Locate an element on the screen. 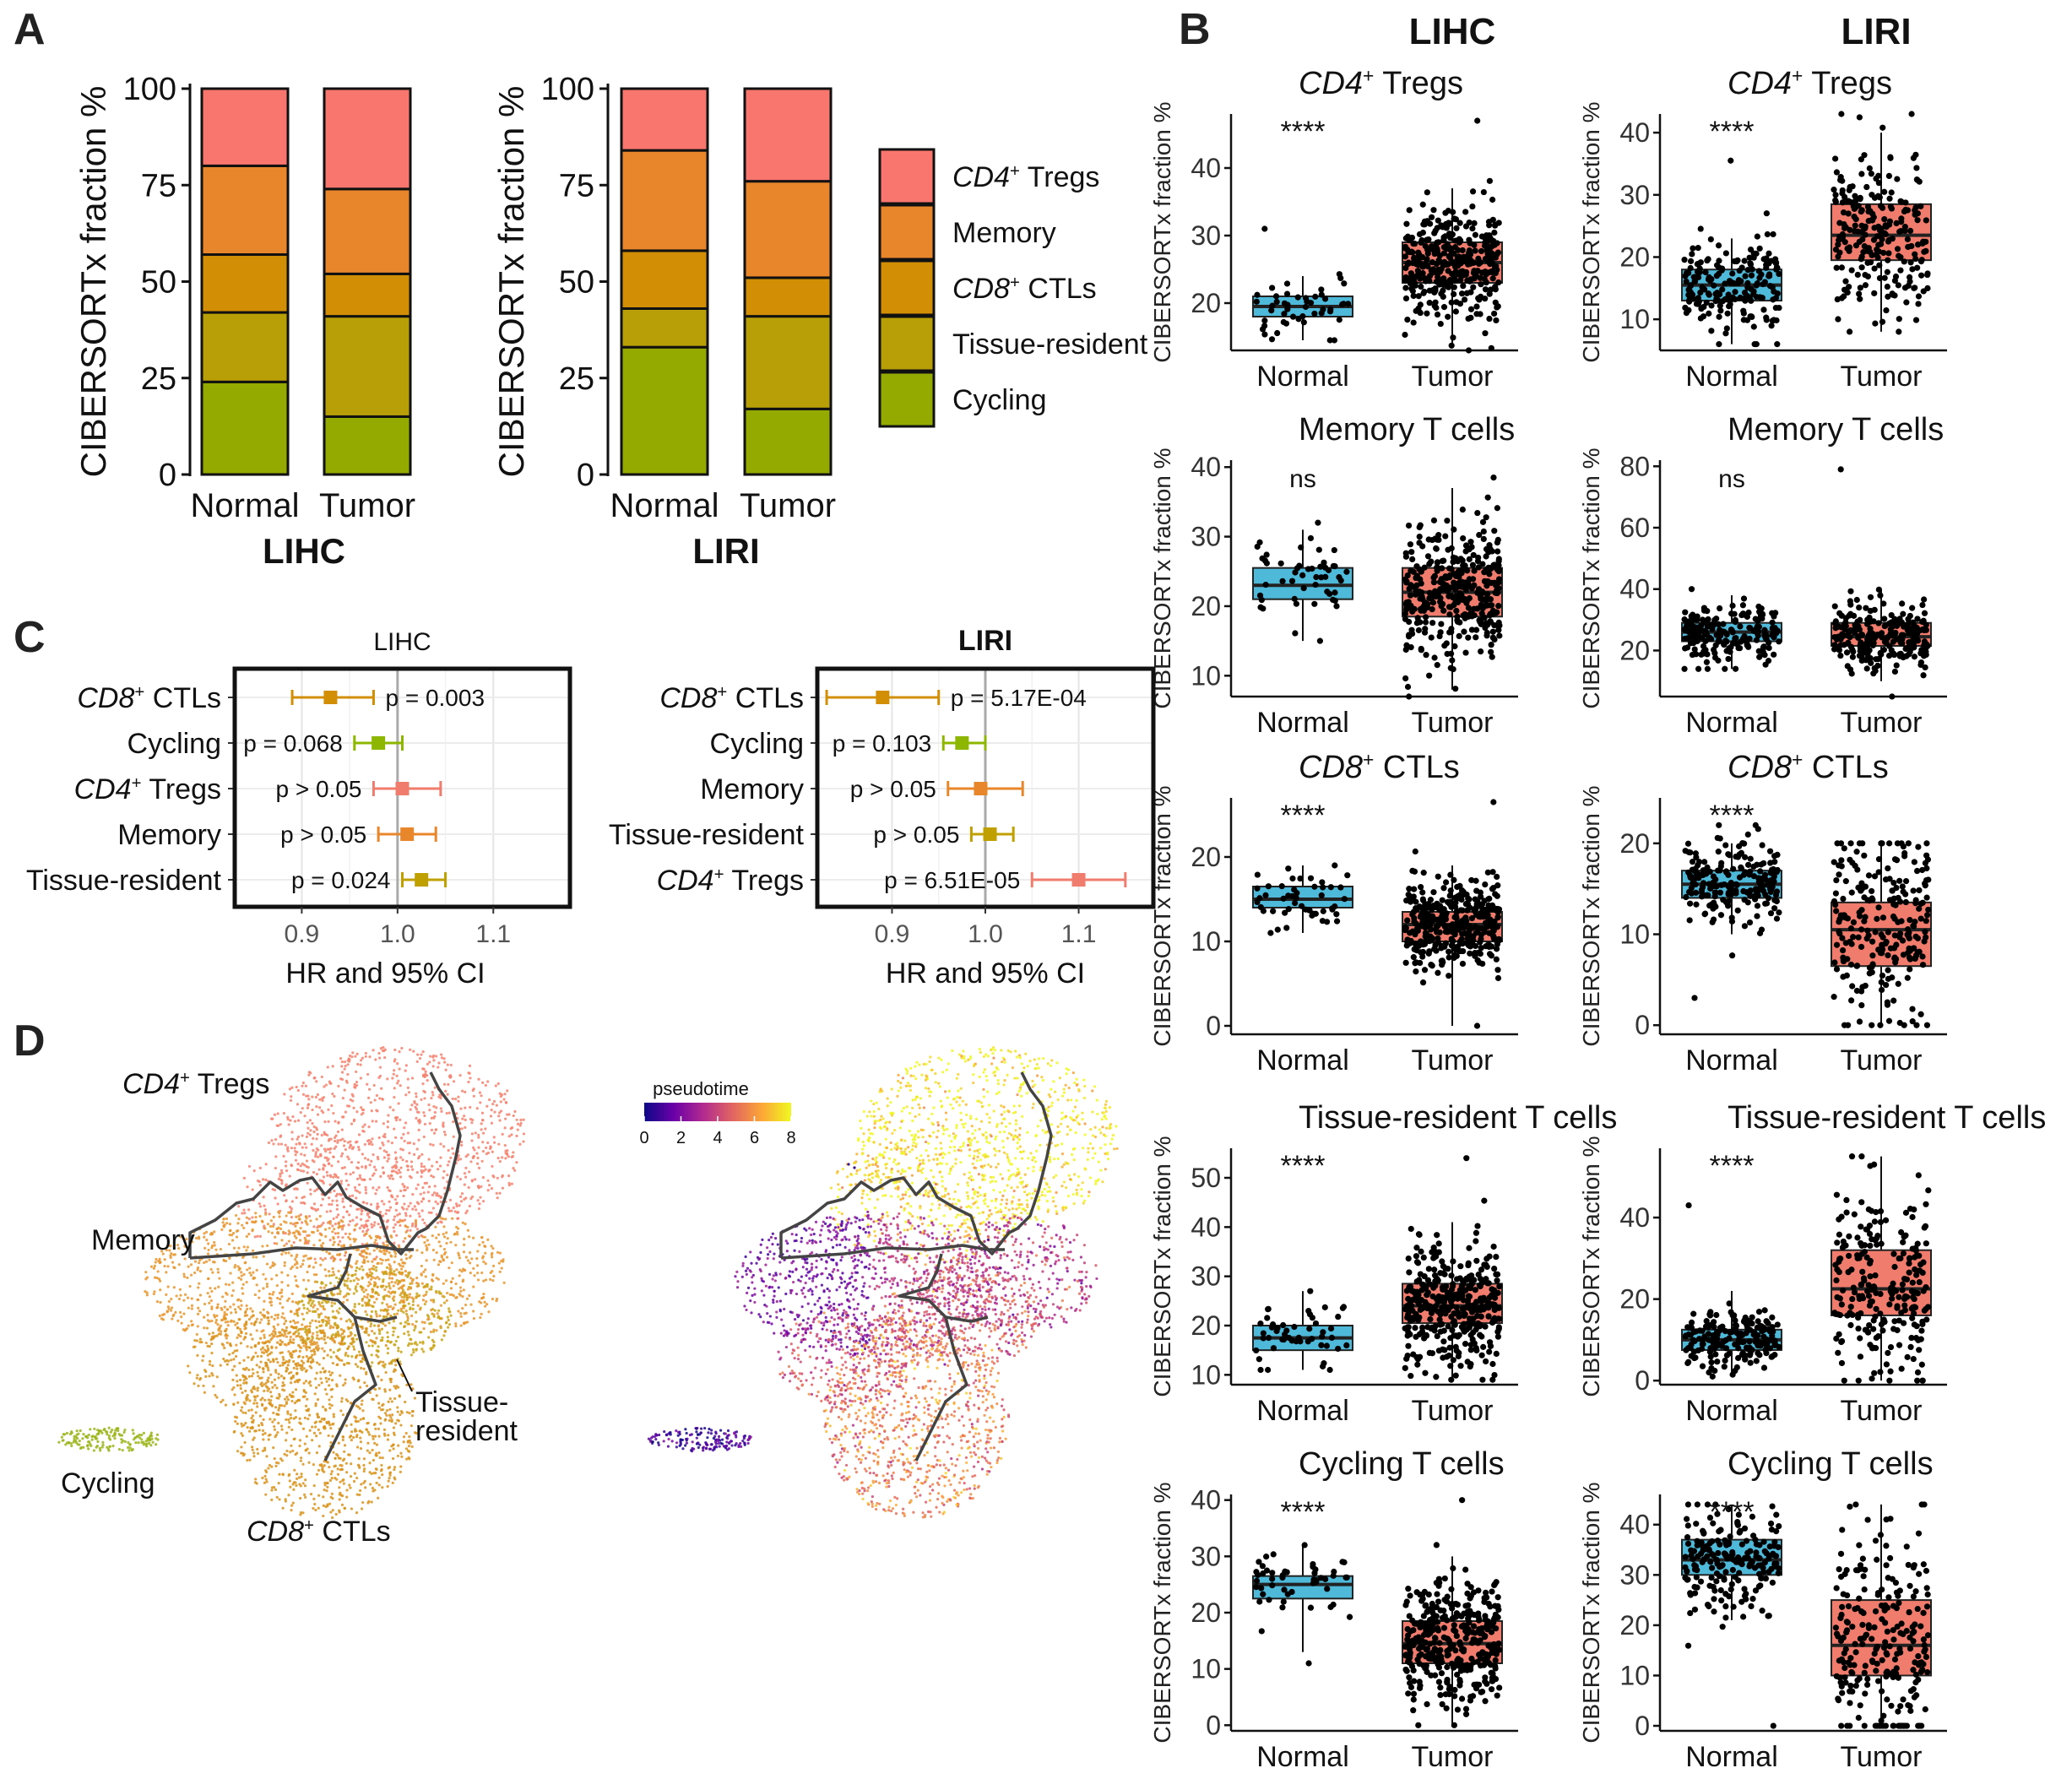  p-value-label: p = 0.068 is located at coordinates (293, 744).